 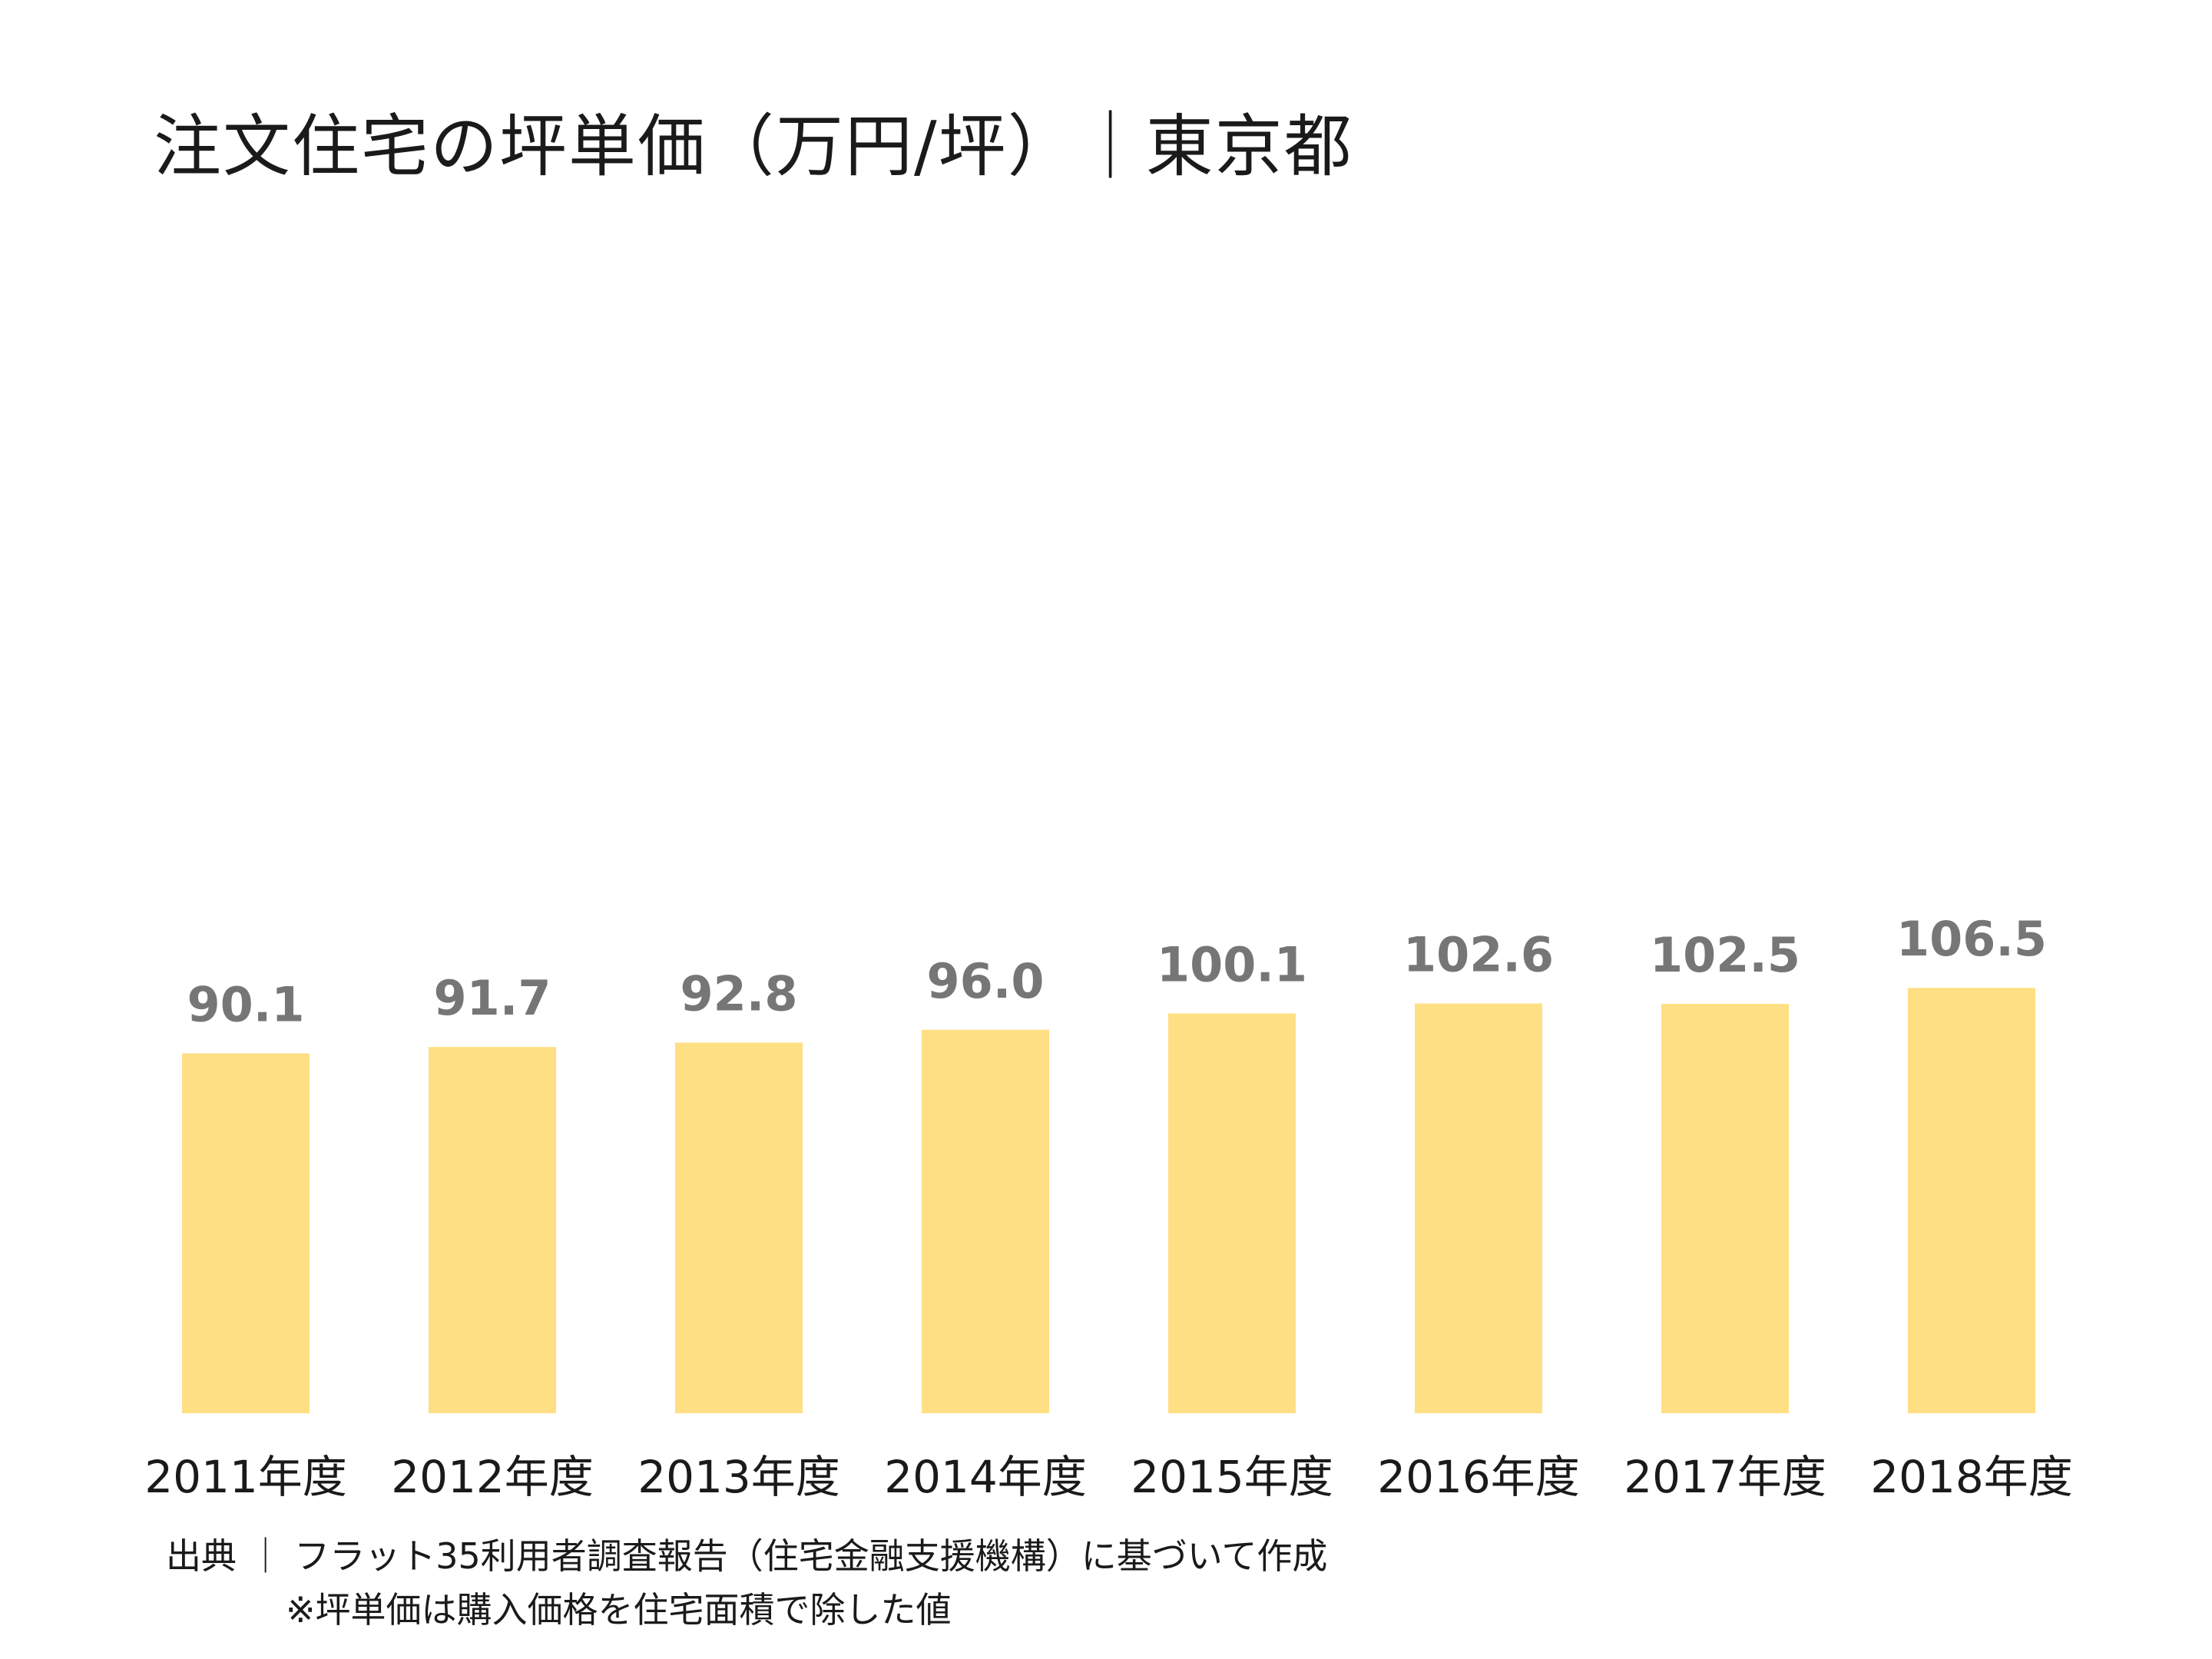 What do you see at coordinates (246, 1233) in the screenshot?
I see `bar-2011年度` at bounding box center [246, 1233].